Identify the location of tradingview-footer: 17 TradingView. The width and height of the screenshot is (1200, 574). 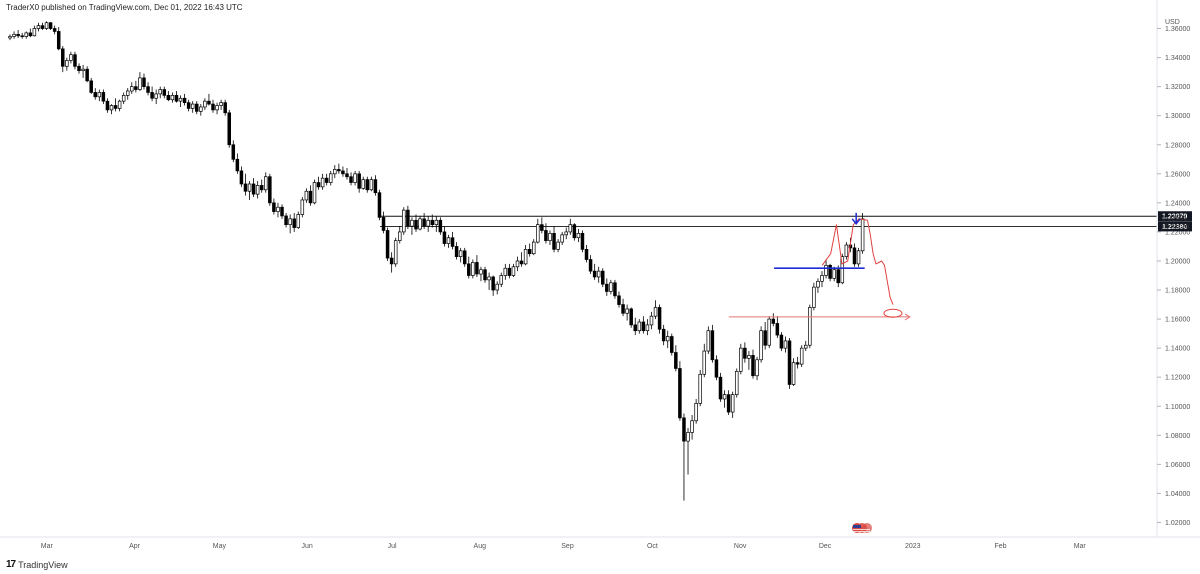
(37, 564).